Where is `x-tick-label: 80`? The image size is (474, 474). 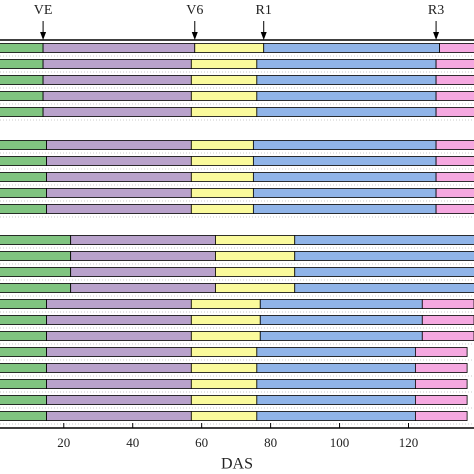 x-tick-label: 80 is located at coordinates (270, 442).